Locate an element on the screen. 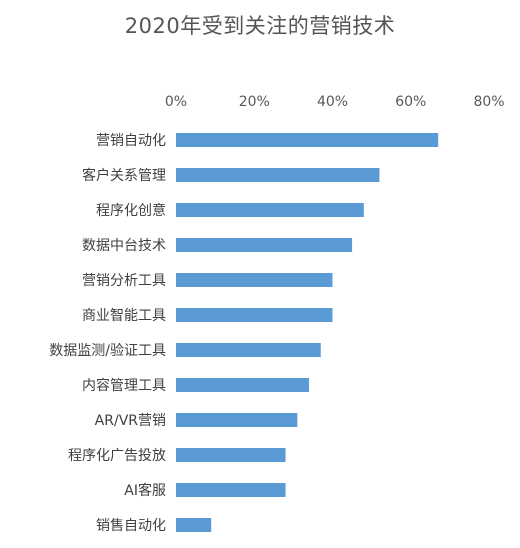 This screenshot has height=548, width=520. x-tick-label: 60% is located at coordinates (410, 102).